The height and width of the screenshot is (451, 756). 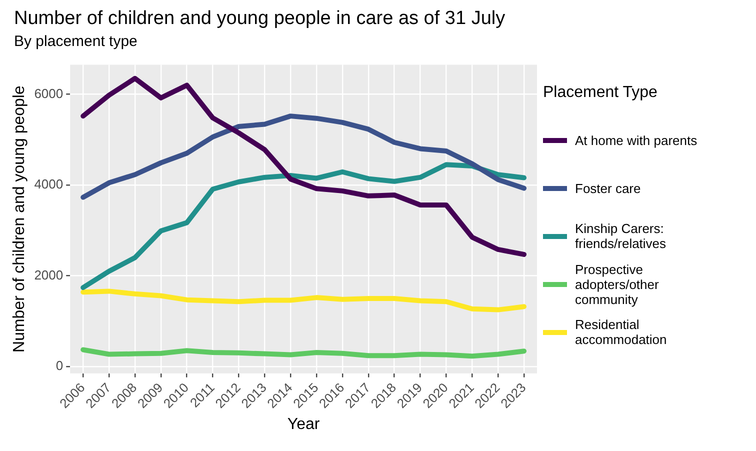 What do you see at coordinates (608, 188) in the screenshot?
I see `legend-label: Foster care` at bounding box center [608, 188].